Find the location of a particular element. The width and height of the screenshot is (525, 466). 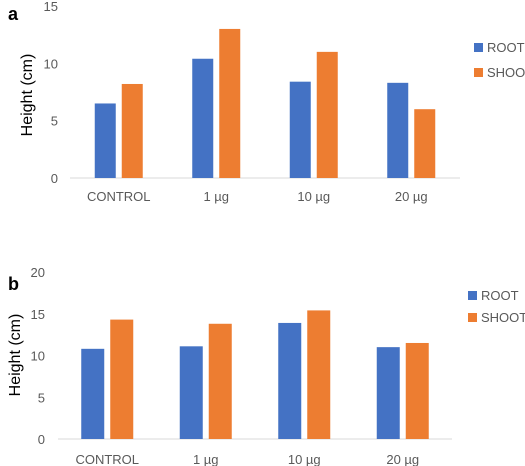

y-axis-label-a: Height (cm) is located at coordinates (27, 95).